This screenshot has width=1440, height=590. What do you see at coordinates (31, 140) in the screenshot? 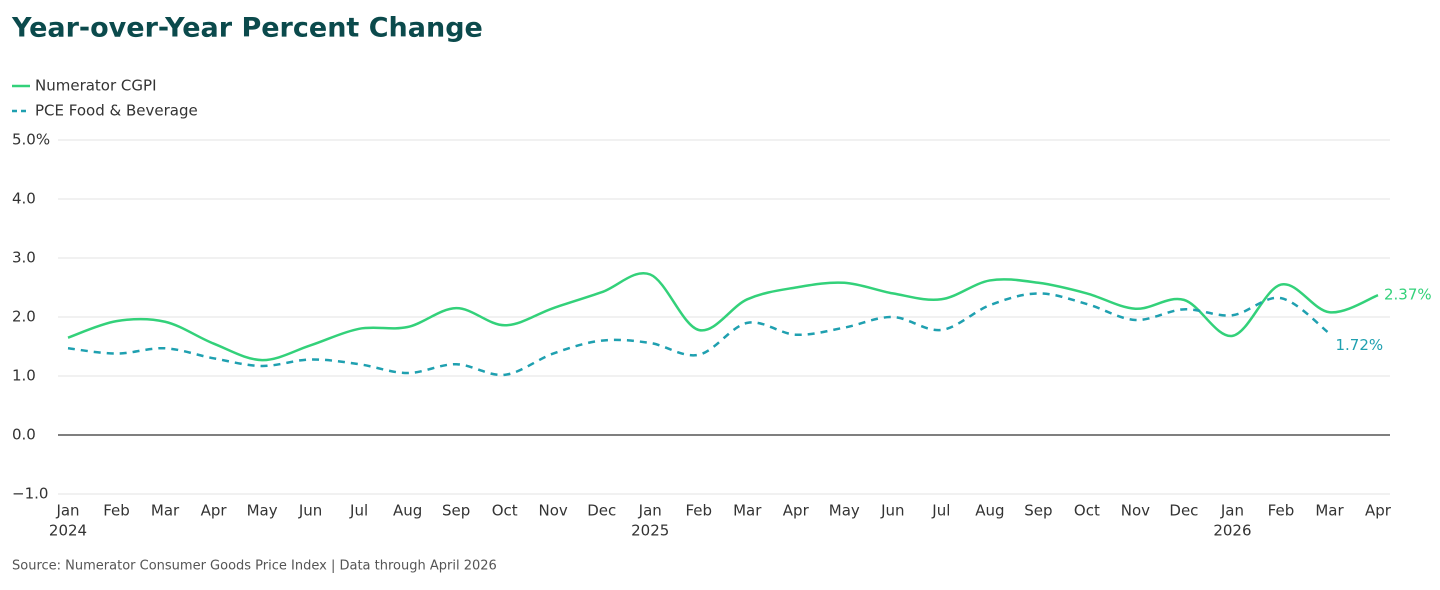
I see `y-tick-label: 5.0%` at bounding box center [31, 140].